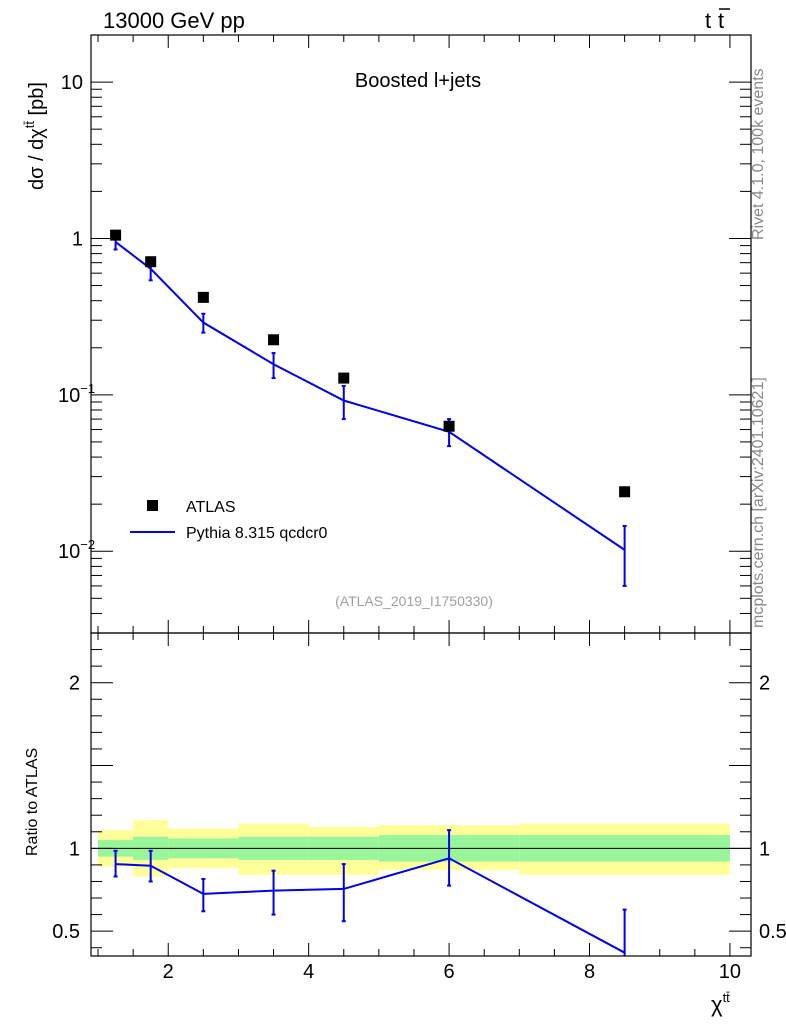 The width and height of the screenshot is (786, 1024). I want to click on x-label-sup: tt̄, so click(727, 997).